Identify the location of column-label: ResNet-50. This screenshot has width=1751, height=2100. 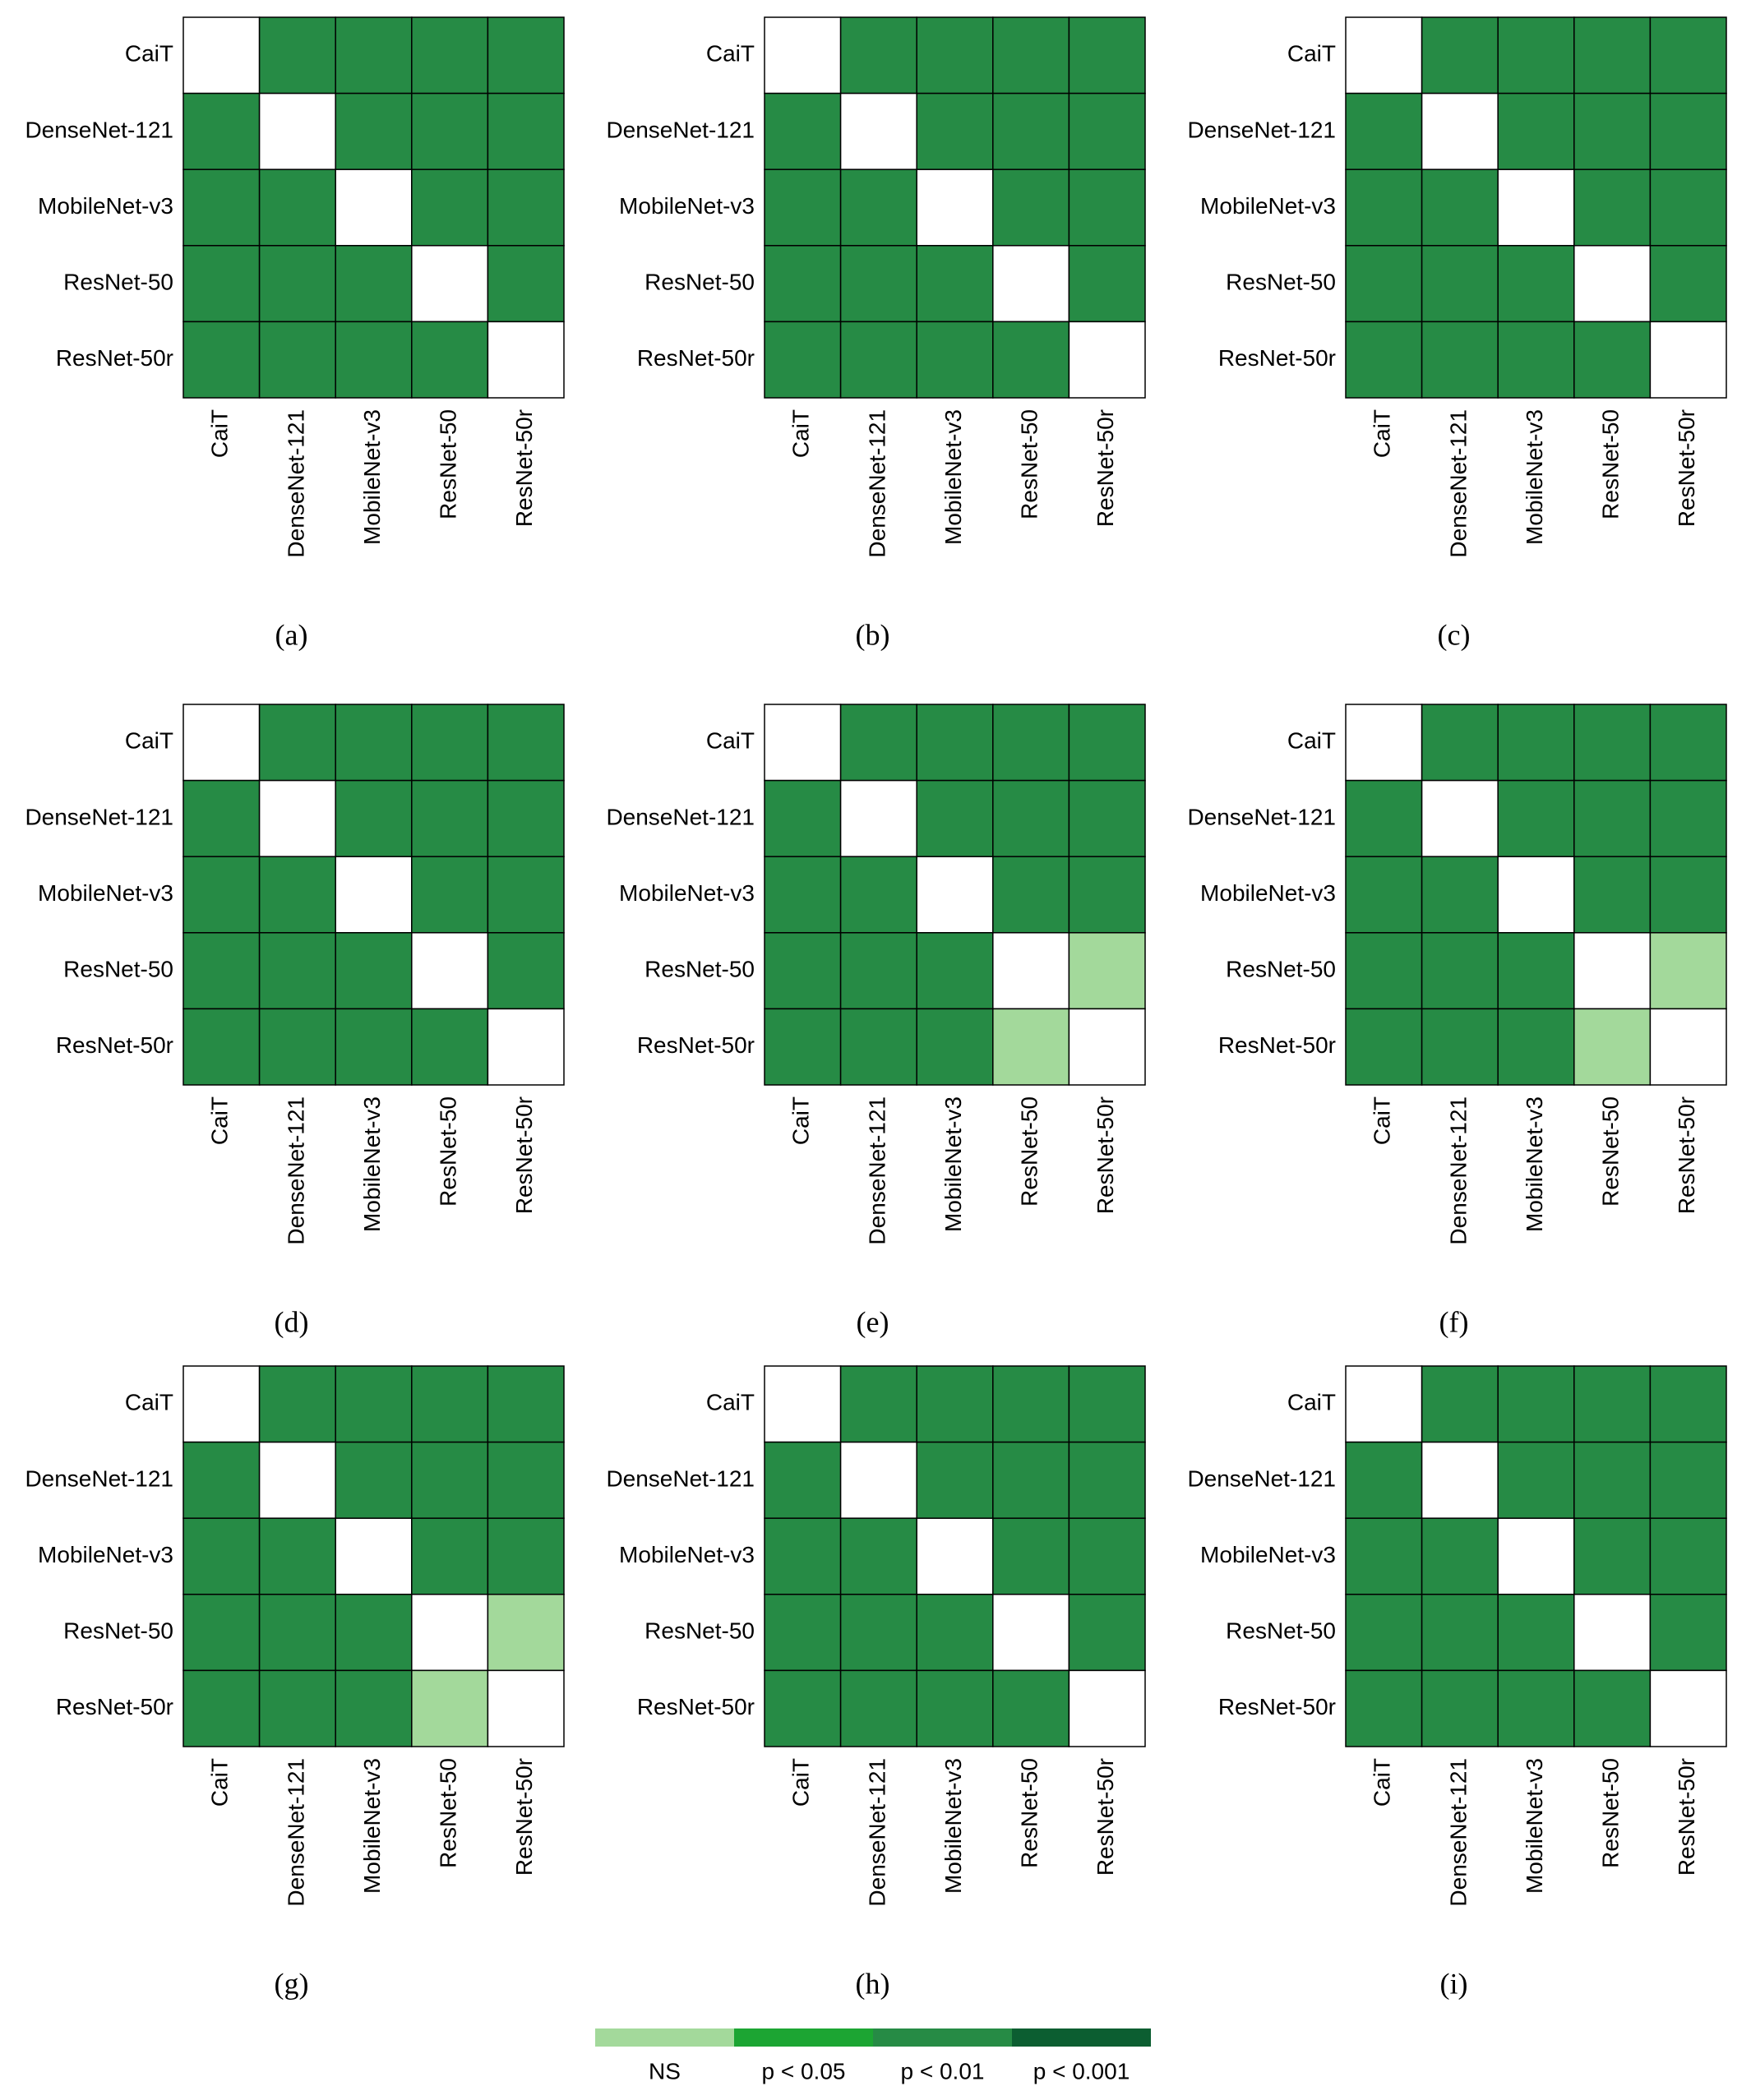
(1610, 464).